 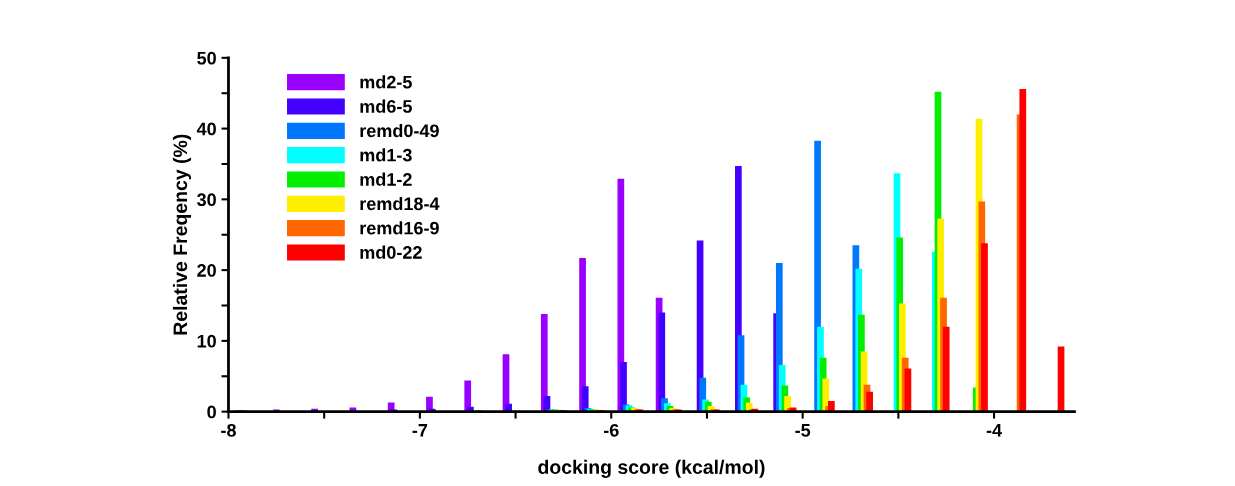 What do you see at coordinates (386, 106) in the screenshot?
I see `legend-label: md6-5` at bounding box center [386, 106].